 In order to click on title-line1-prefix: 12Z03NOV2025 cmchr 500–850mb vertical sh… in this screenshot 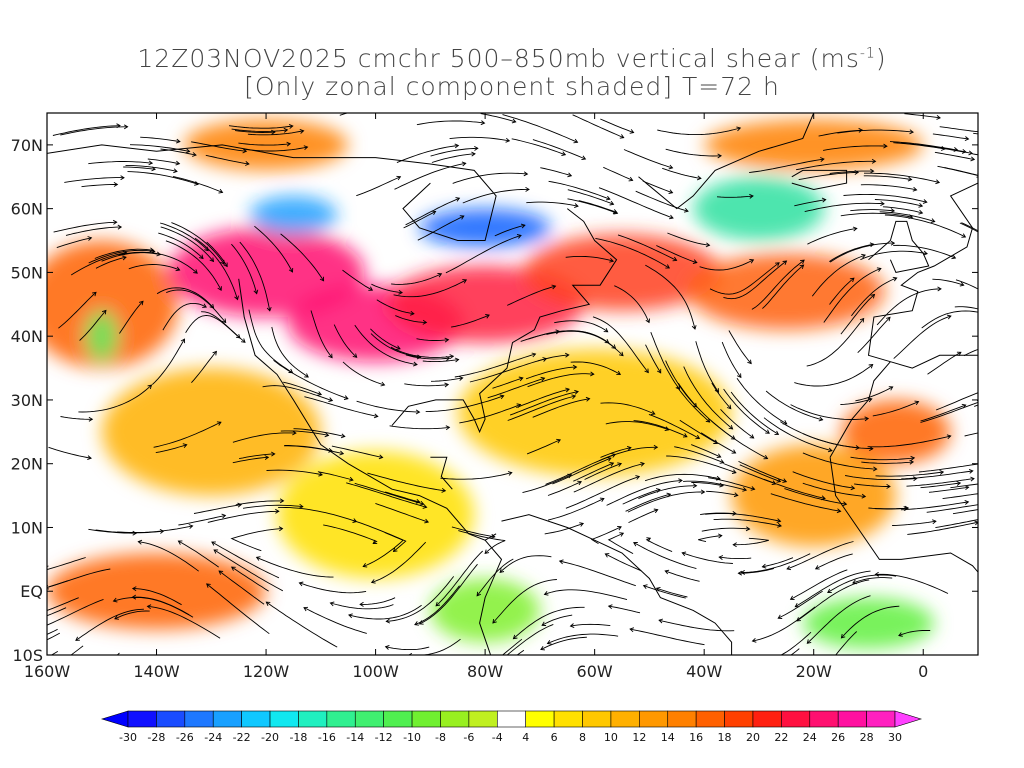, I will do `click(498, 58)`.